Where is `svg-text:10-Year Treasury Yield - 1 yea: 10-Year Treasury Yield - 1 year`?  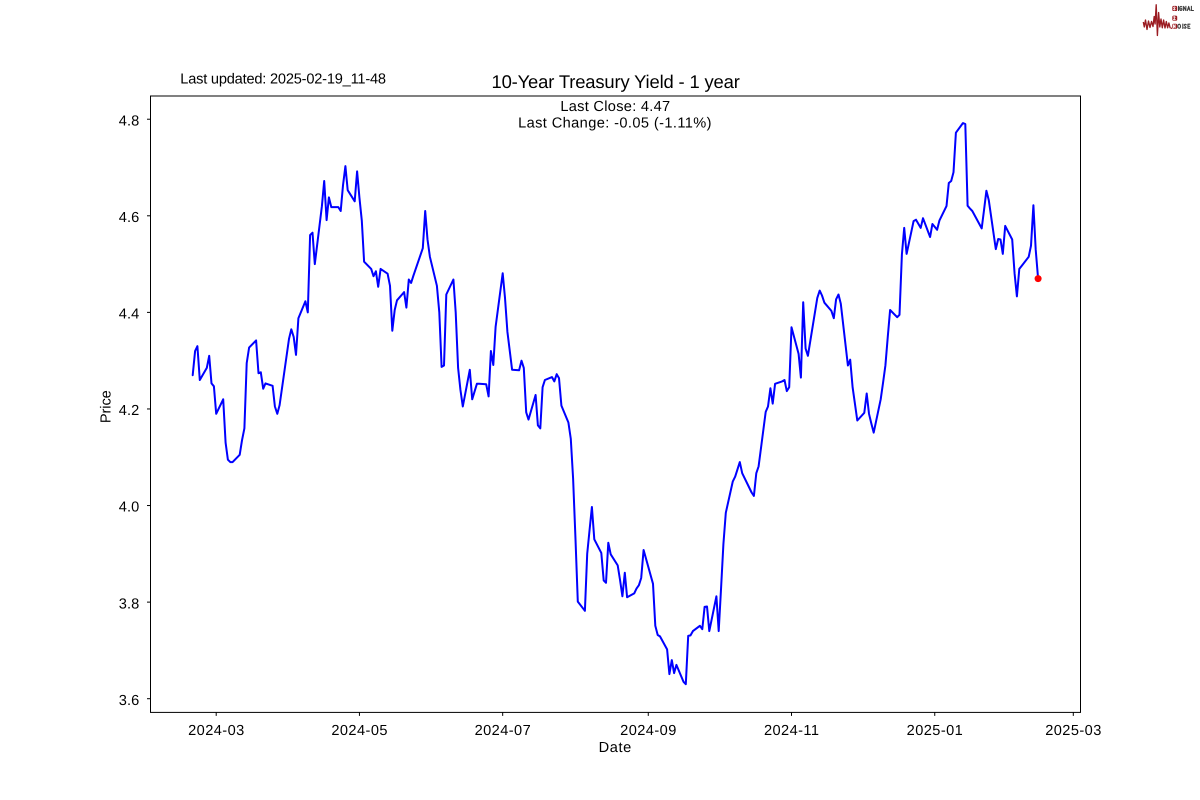
svg-text:10-Year Treasury Yield - 1 yea: 10-Year Treasury Yield - 1 year is located at coordinates (616, 81).